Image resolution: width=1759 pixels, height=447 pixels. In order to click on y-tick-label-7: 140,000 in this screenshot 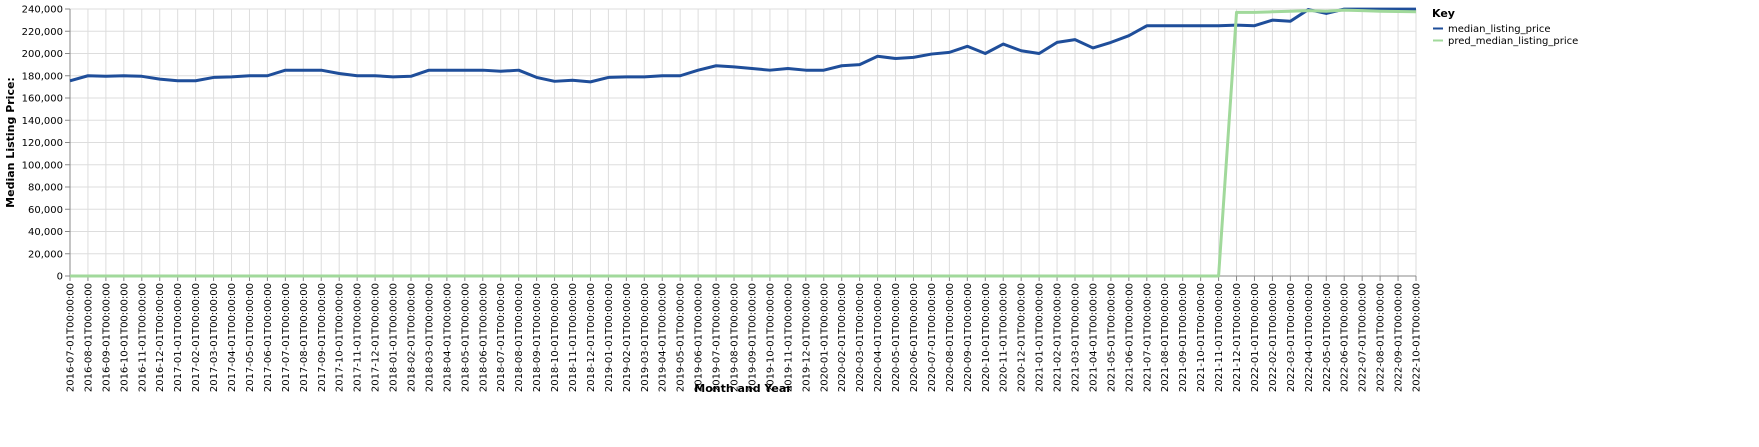, I will do `click(42, 121)`.